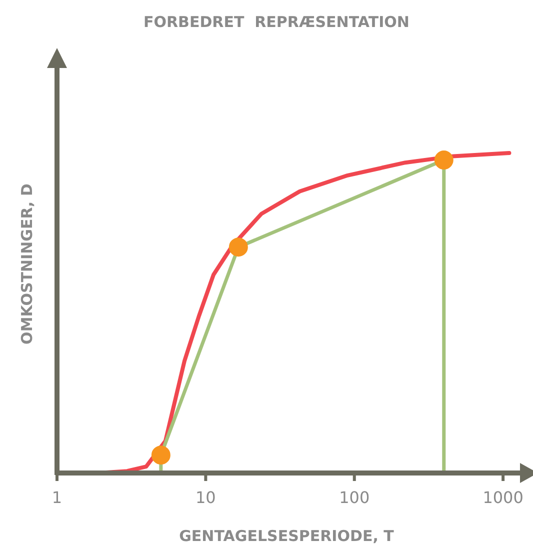 The height and width of the screenshot is (545, 533). Describe the element at coordinates (276, 22) in the screenshot. I see `chart-title: FORBEDRET REPRÆSENTATION` at that location.